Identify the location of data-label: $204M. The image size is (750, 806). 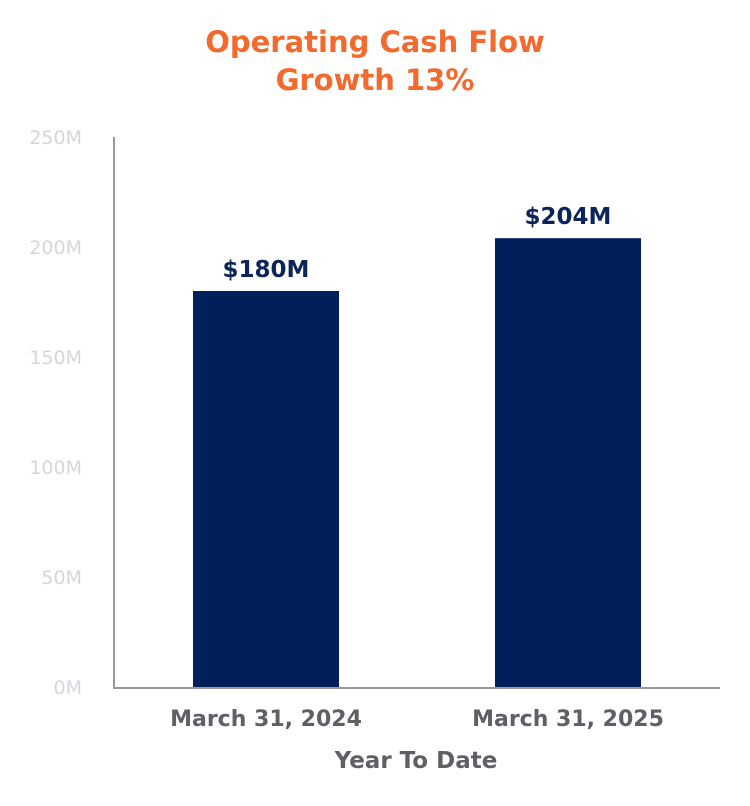
(568, 217).